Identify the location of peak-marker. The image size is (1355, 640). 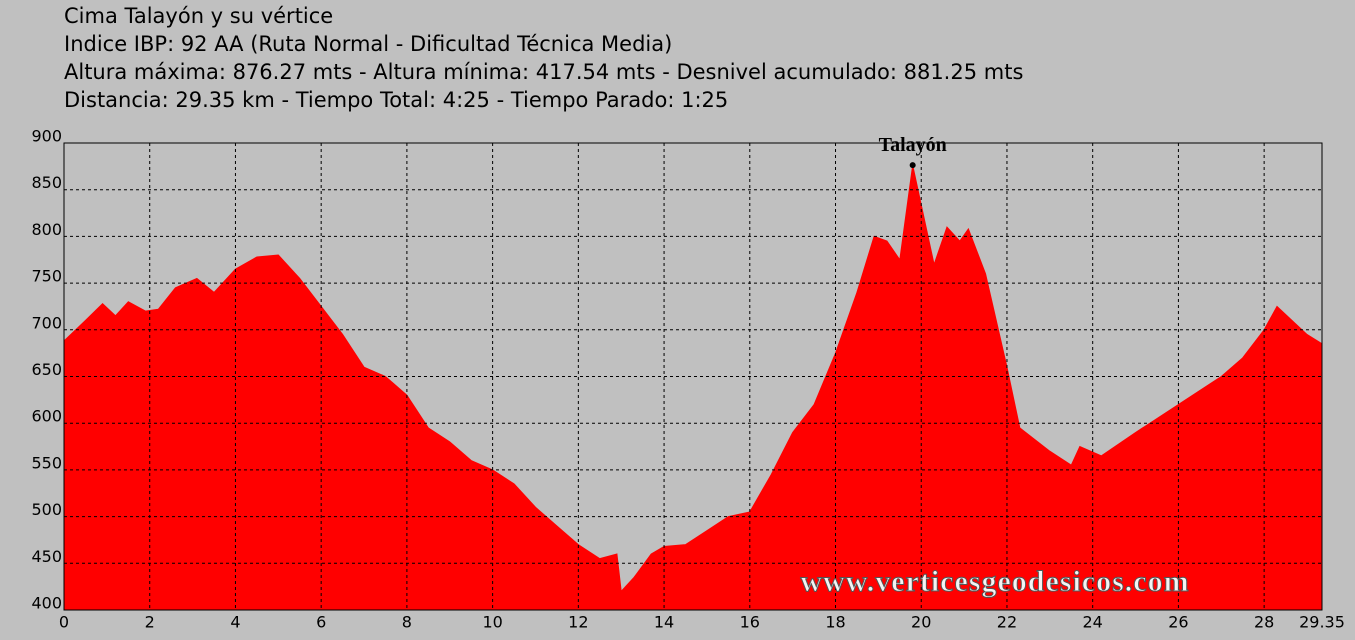
(912, 165).